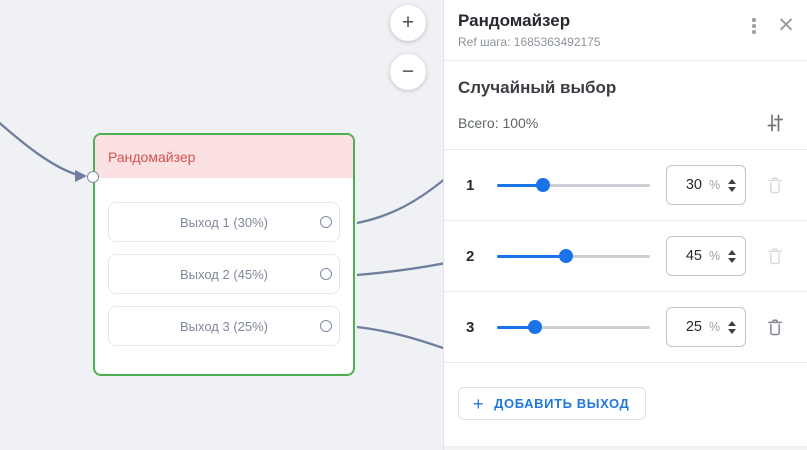 The height and width of the screenshot is (450, 807). Describe the element at coordinates (625, 30) in the screenshot. I see `panel-header: Рандомайзер Ref шага: 1685363492175 ✕` at that location.